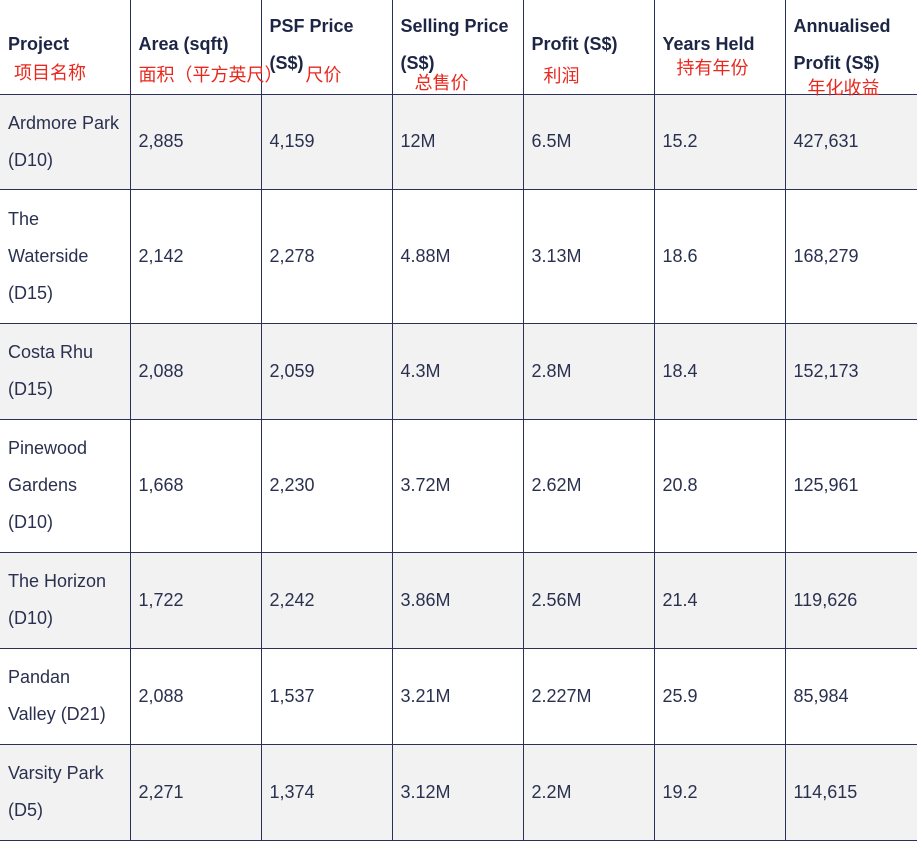 Image resolution: width=917 pixels, height=841 pixels. Describe the element at coordinates (39, 44) in the screenshot. I see `header-label: Project` at that location.